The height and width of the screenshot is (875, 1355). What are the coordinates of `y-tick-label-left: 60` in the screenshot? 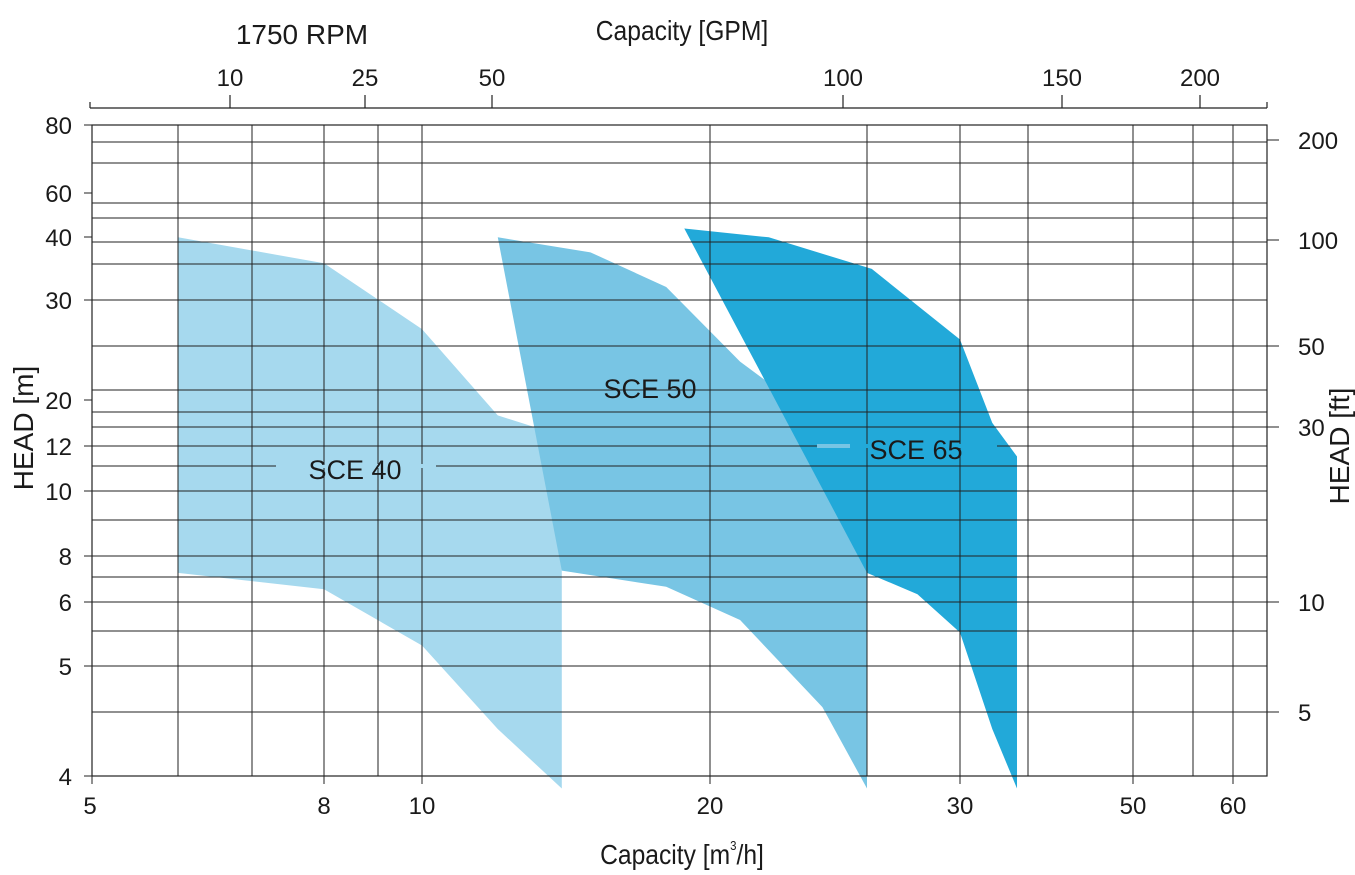 It's located at (58, 194).